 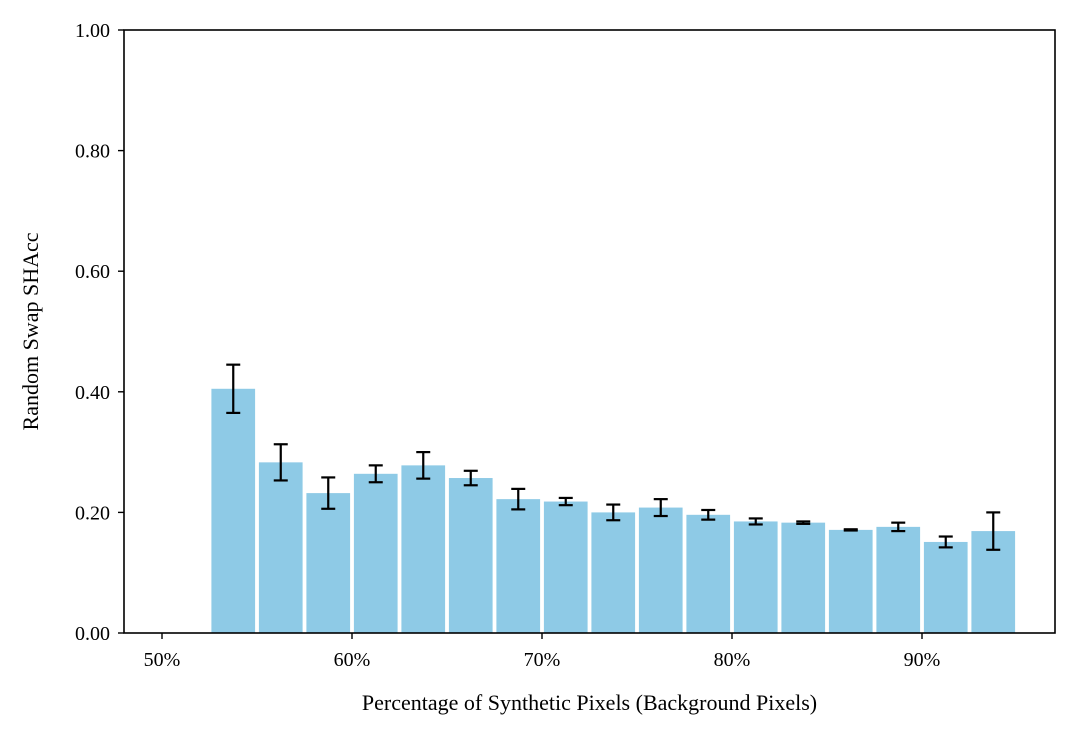 I want to click on y-axis-label: Random Swap SHAcc, so click(x=30, y=331).